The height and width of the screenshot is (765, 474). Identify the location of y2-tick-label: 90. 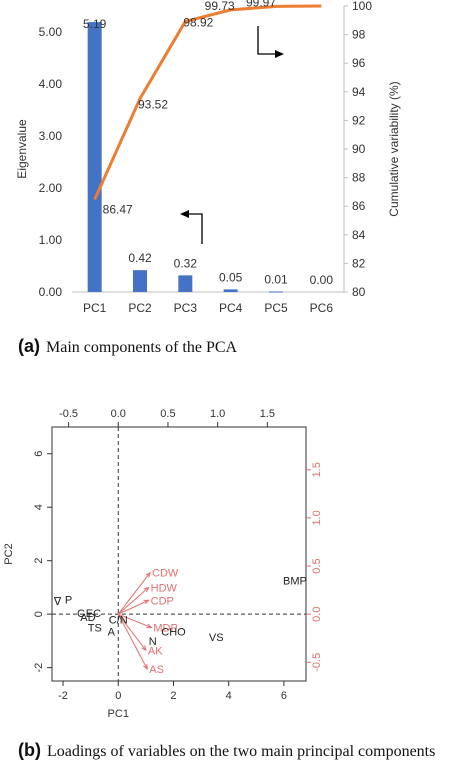
(359, 149).